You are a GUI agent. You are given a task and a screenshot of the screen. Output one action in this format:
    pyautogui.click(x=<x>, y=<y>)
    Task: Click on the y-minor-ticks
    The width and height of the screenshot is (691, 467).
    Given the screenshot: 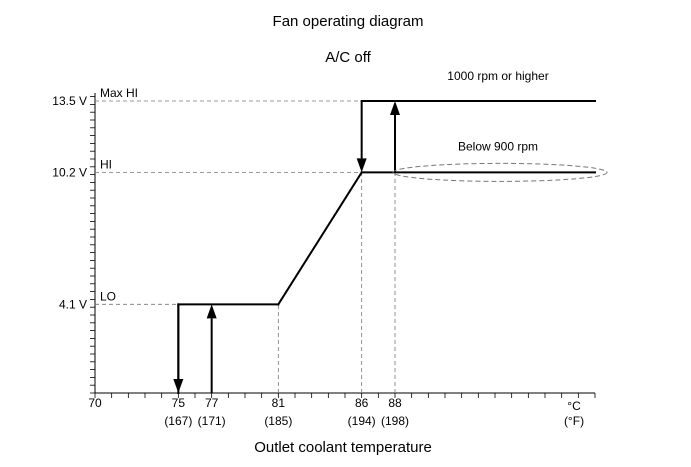 What is the action you would take?
    pyautogui.click(x=92, y=245)
    